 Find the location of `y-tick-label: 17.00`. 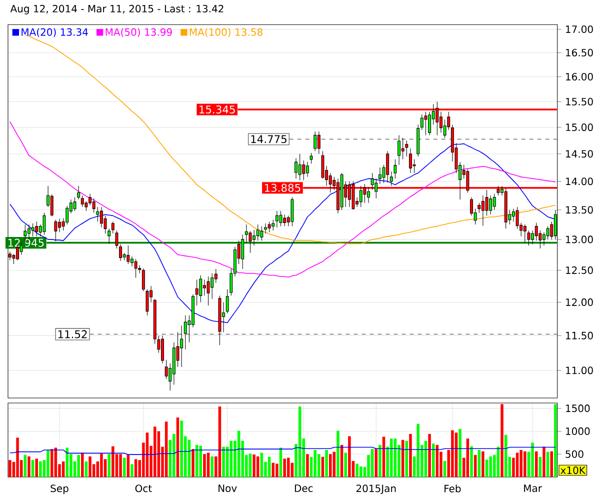

y-tick-label: 17.00 is located at coordinates (579, 29).